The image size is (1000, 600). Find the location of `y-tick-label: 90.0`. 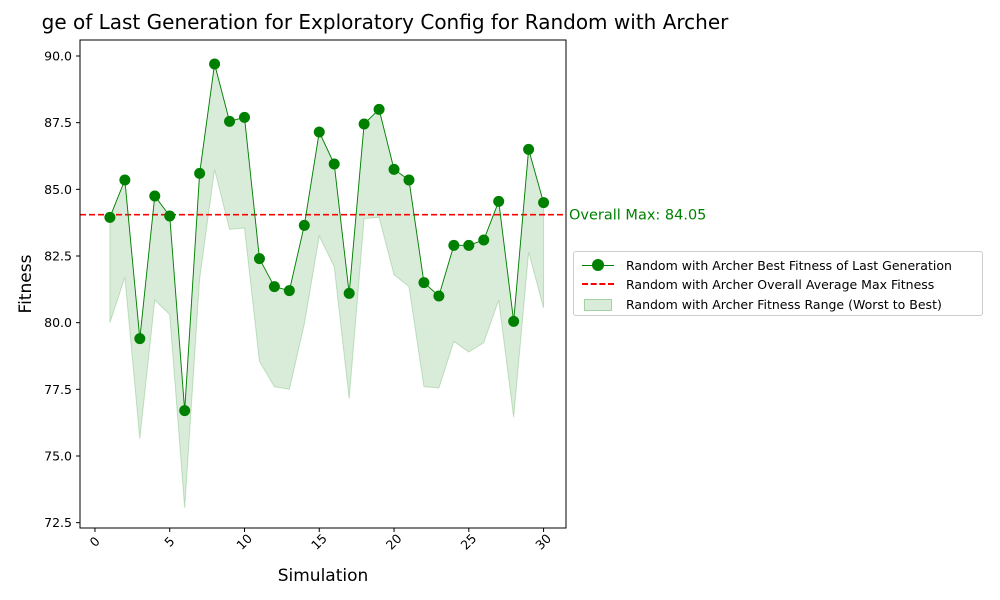

y-tick-label: 90.0 is located at coordinates (58, 56).